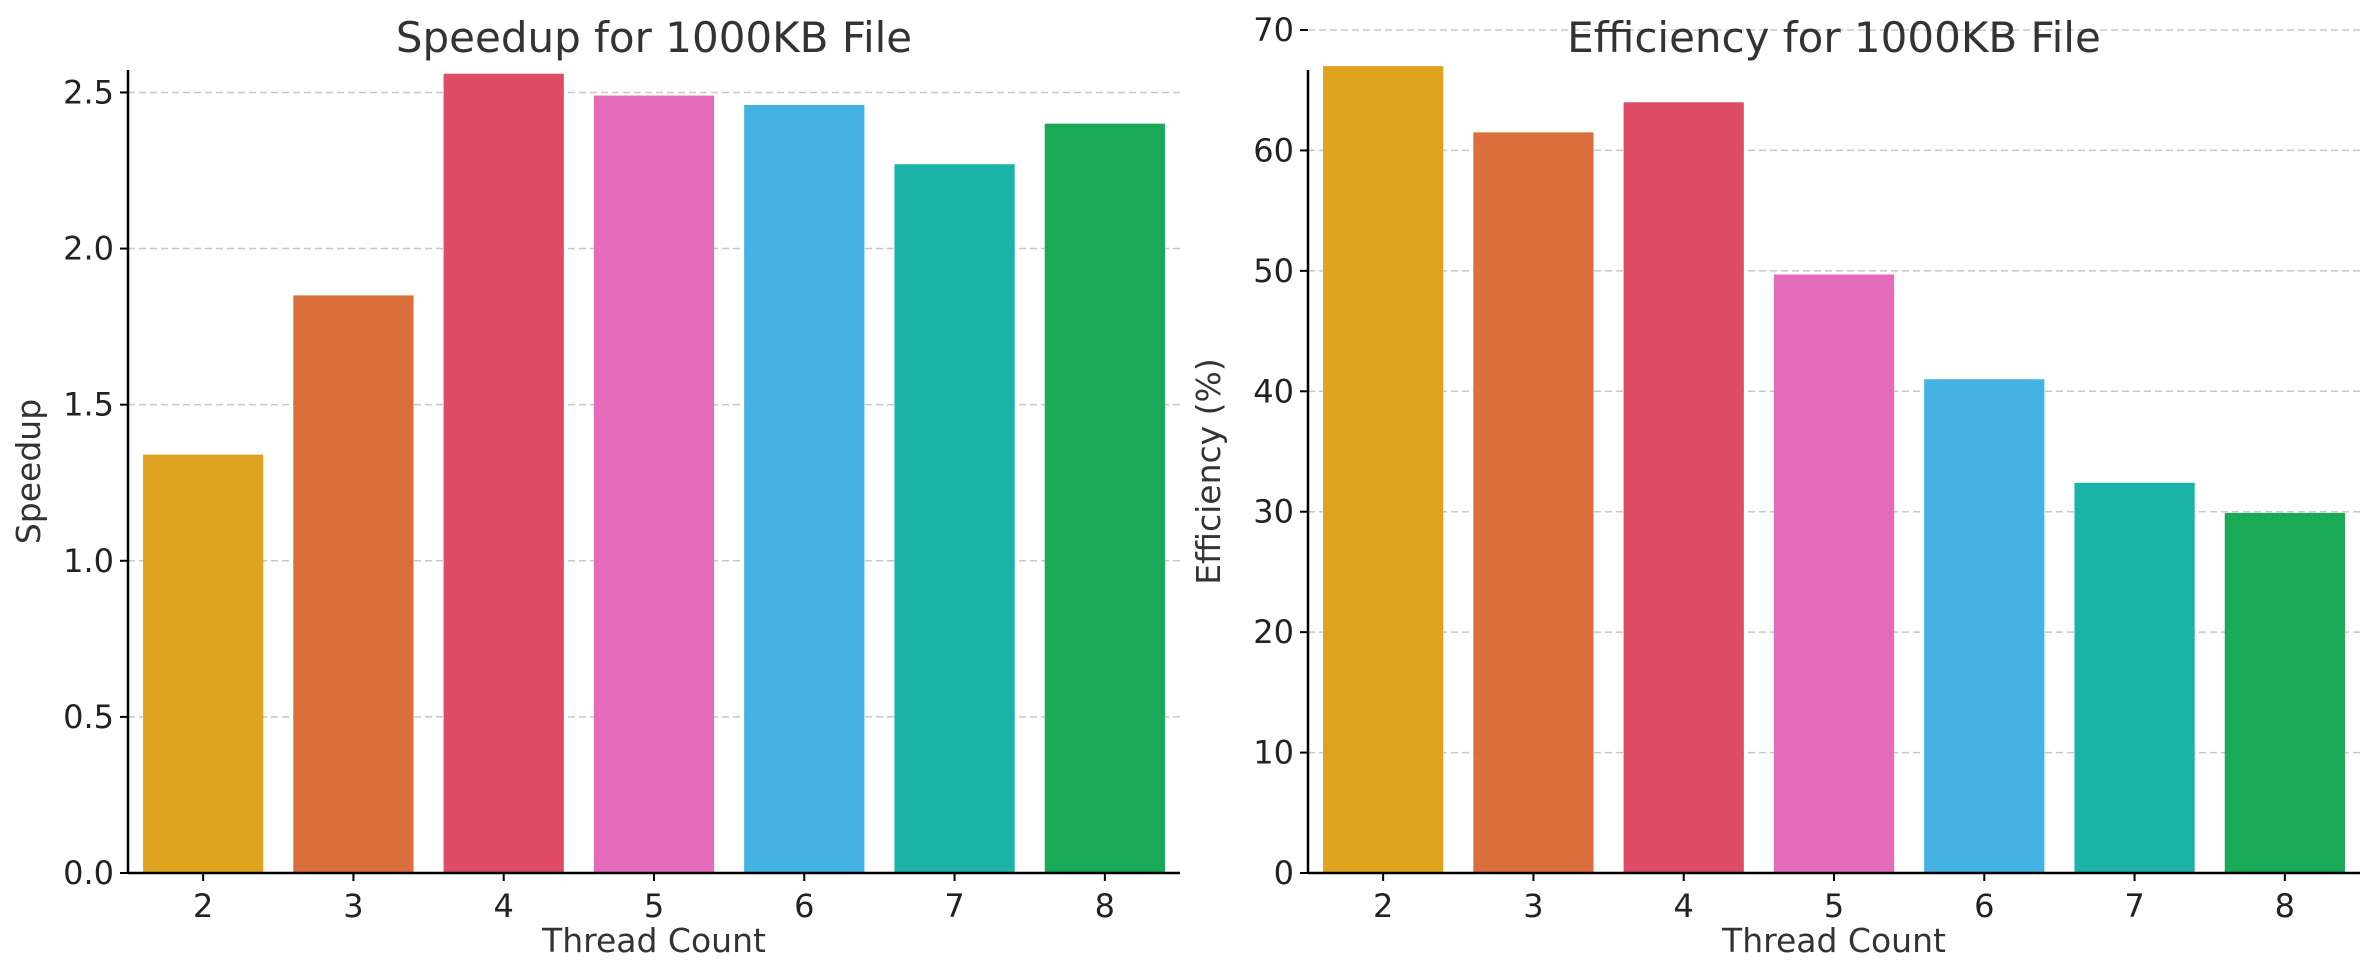 The image size is (2379, 980). Describe the element at coordinates (1284, 873) in the screenshot. I see `efficiency-y-tick-label: 0` at that location.